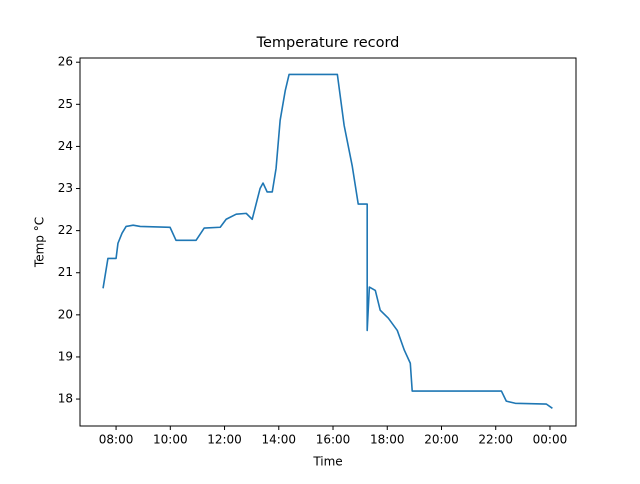 The height and width of the screenshot is (484, 640). Describe the element at coordinates (65, 399) in the screenshot. I see `y-tick-label: 18` at that location.